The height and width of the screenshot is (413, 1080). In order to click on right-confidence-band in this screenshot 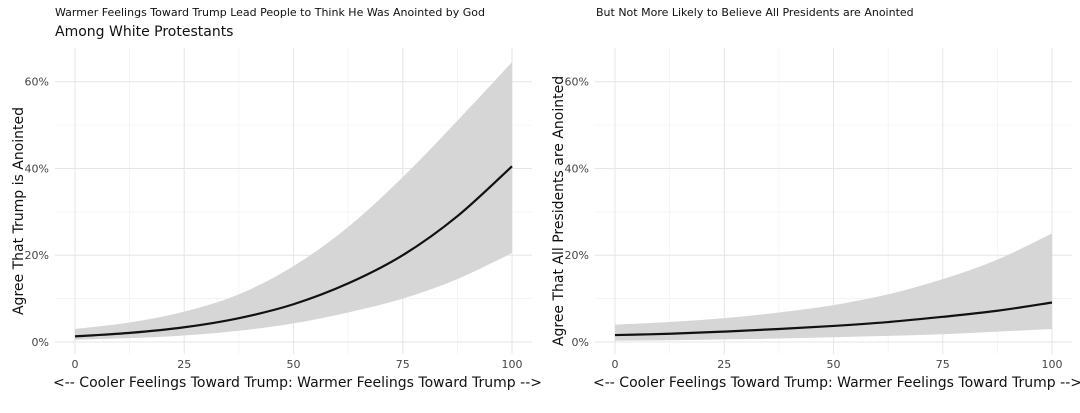, I will do `click(833, 287)`.